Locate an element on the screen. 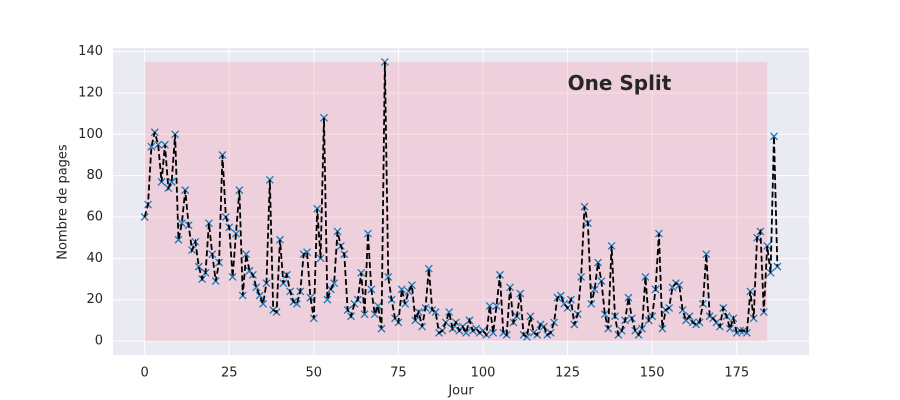 The height and width of the screenshot is (400, 900). y-tick-label: 80 is located at coordinates (94, 175).